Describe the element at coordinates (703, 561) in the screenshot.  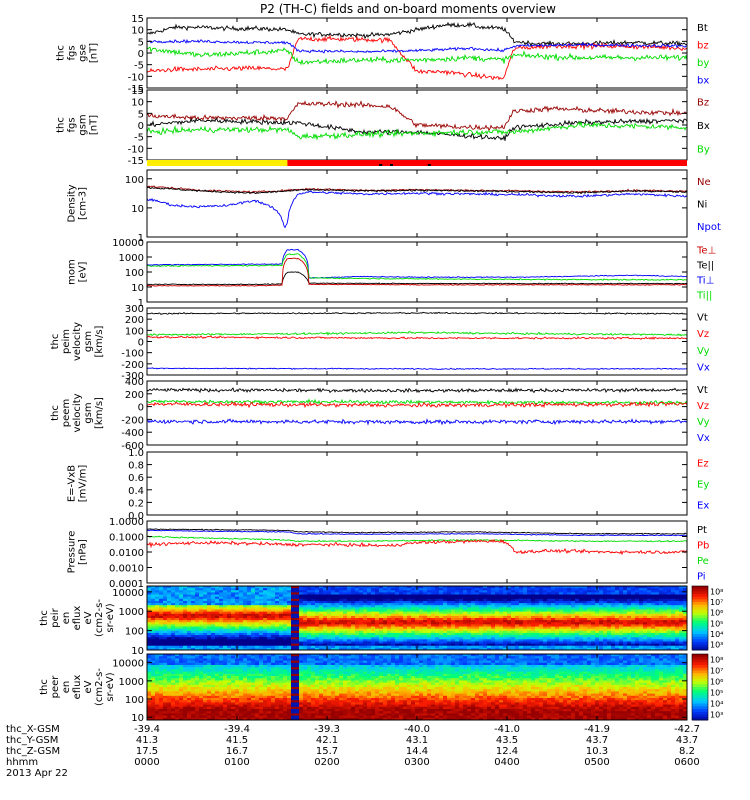
I see `legend-entry: Pe` at that location.